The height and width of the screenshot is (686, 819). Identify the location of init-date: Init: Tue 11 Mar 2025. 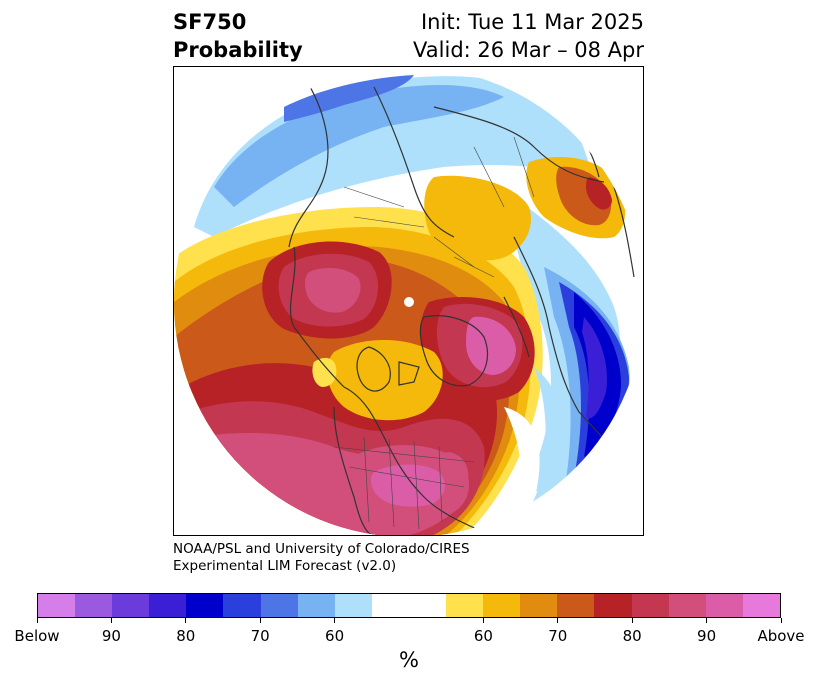
(532, 22).